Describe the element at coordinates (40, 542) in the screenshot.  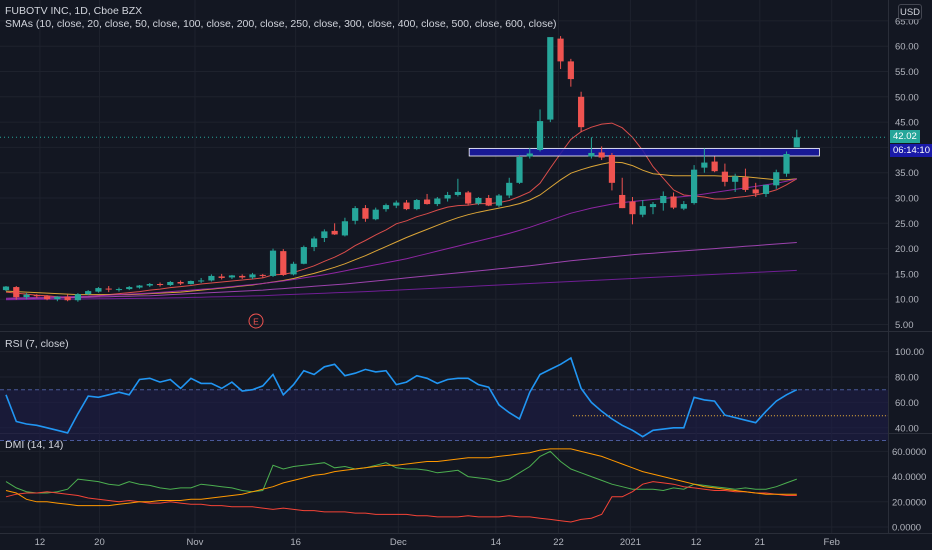
I see `time-tick-label: 12` at that location.